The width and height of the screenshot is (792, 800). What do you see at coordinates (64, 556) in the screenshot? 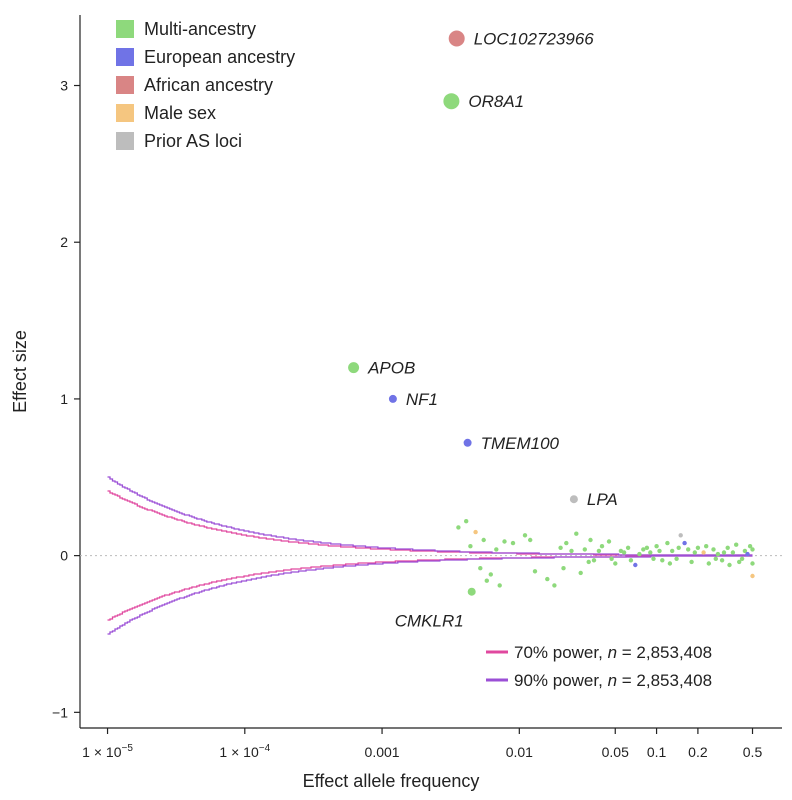
I see `y-tick-label: 0` at bounding box center [64, 556].